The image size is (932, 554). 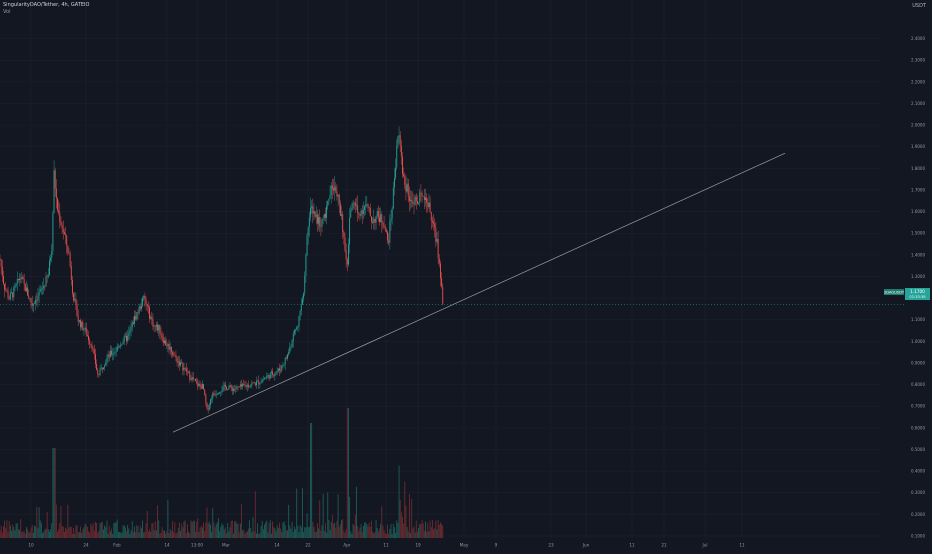 I want to click on y-tick-label: 1.9000, so click(x=918, y=146).